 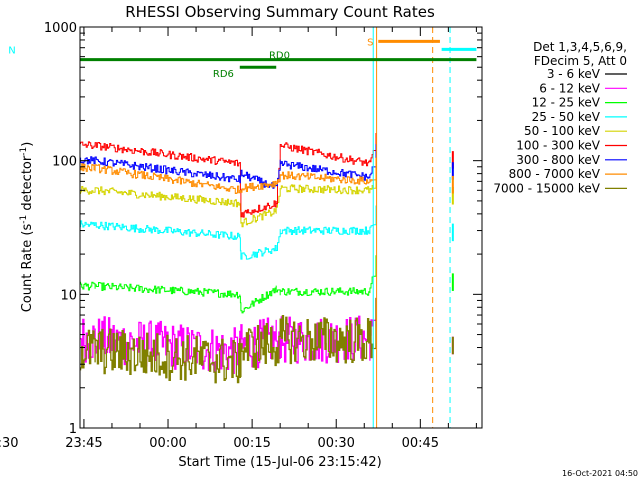 I want to click on y-tick-label: 1000, so click(x=60, y=28).